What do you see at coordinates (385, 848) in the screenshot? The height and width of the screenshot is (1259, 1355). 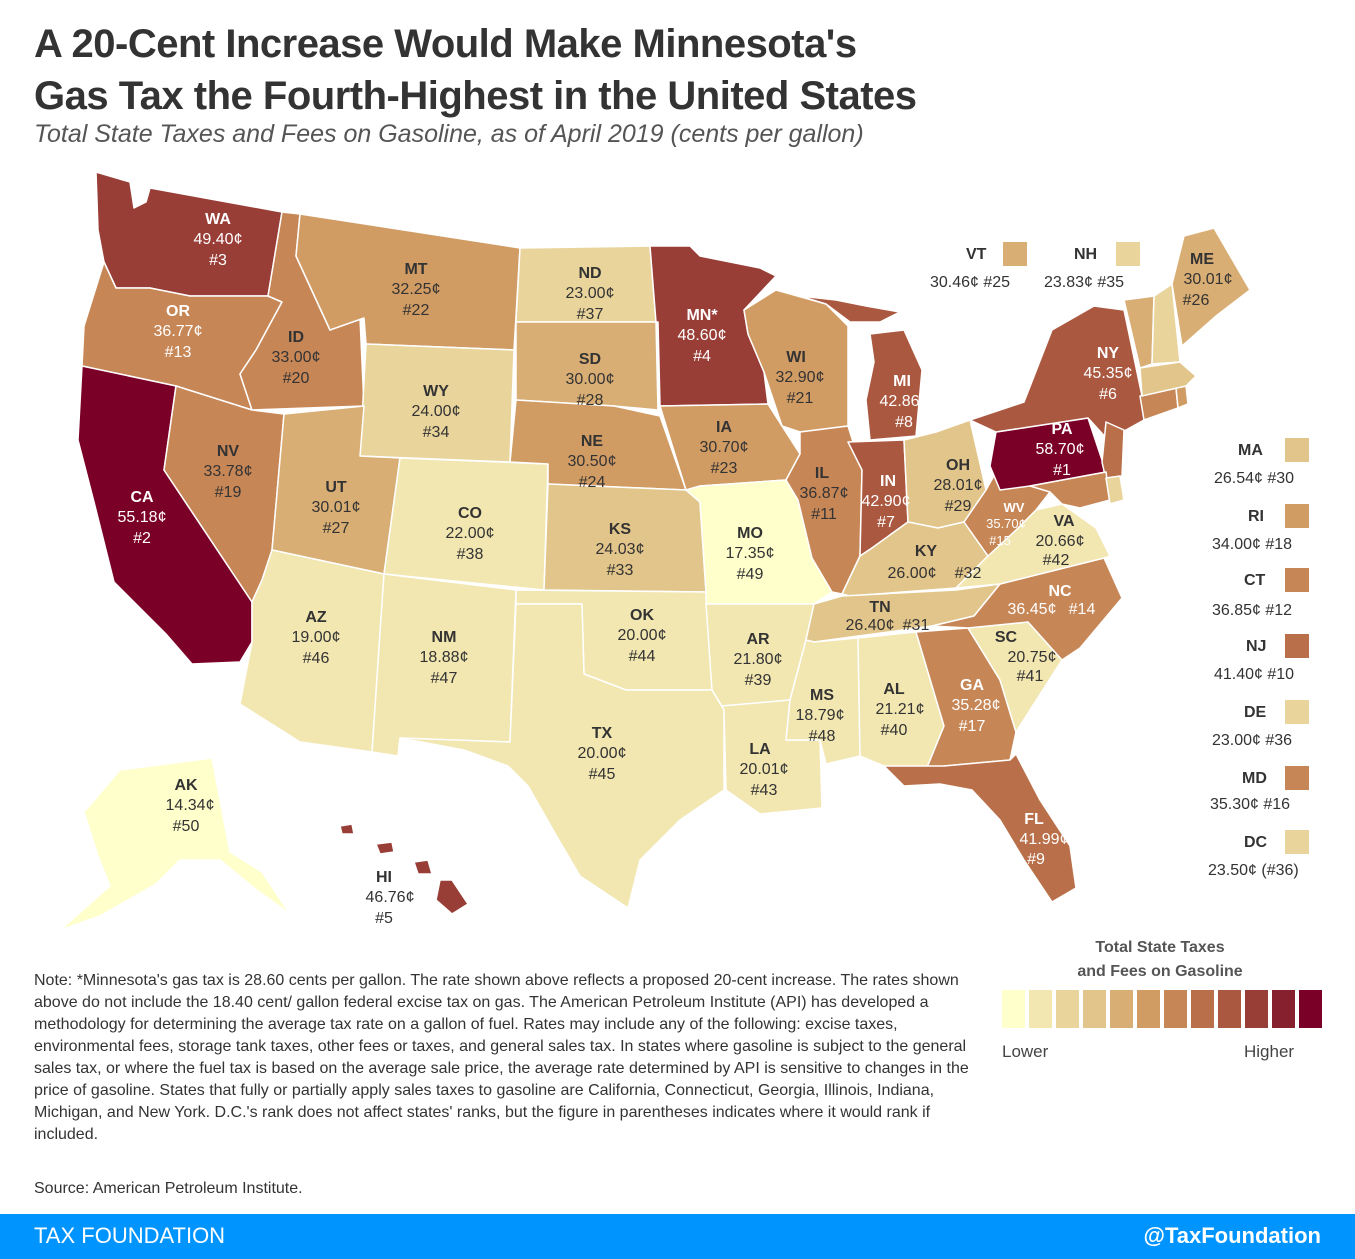 I see `state-shape-hi-oahu` at bounding box center [385, 848].